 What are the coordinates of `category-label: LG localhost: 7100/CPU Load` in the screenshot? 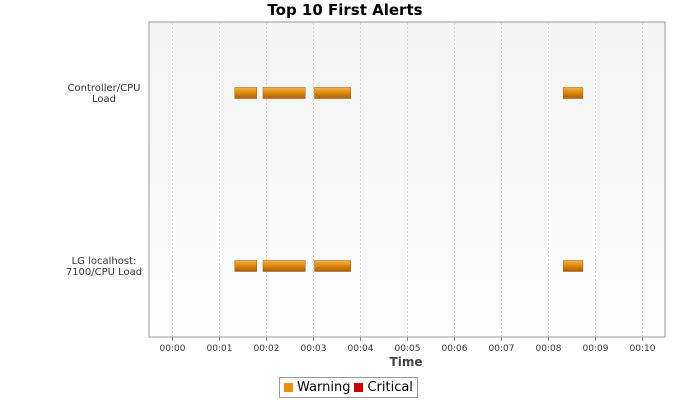 It's located at (104, 267).